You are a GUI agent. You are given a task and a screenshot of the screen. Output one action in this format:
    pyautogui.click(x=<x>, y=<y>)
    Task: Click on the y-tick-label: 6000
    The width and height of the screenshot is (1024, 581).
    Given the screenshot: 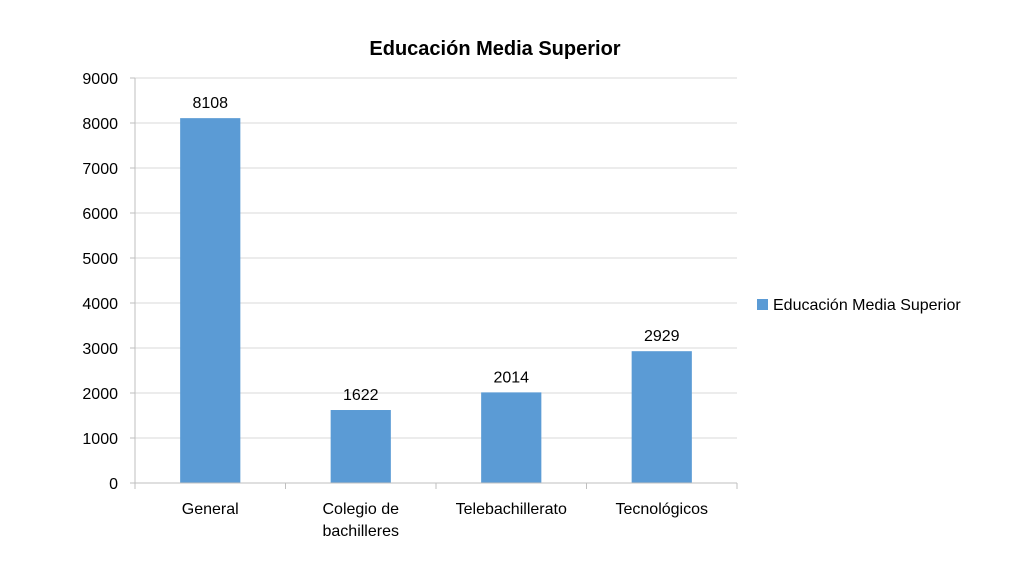 What is the action you would take?
    pyautogui.click(x=100, y=214)
    